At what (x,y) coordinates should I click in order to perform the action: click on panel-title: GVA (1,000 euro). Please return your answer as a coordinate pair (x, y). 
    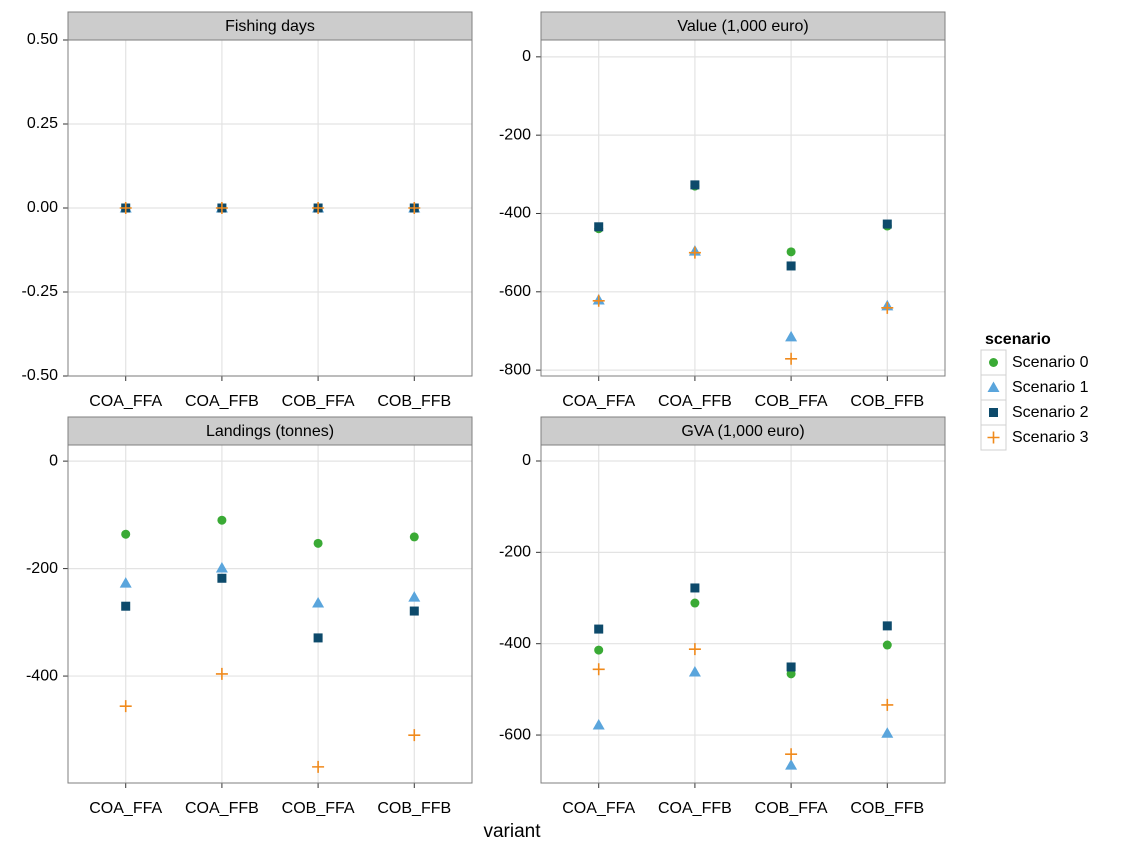
    Looking at the image, I should click on (742, 431).